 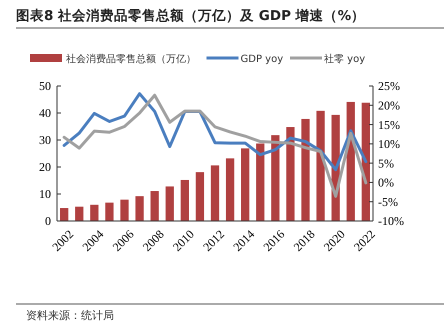 What do you see at coordinates (45, 86) in the screenshot?
I see `y-tick-label: 50` at bounding box center [45, 86].